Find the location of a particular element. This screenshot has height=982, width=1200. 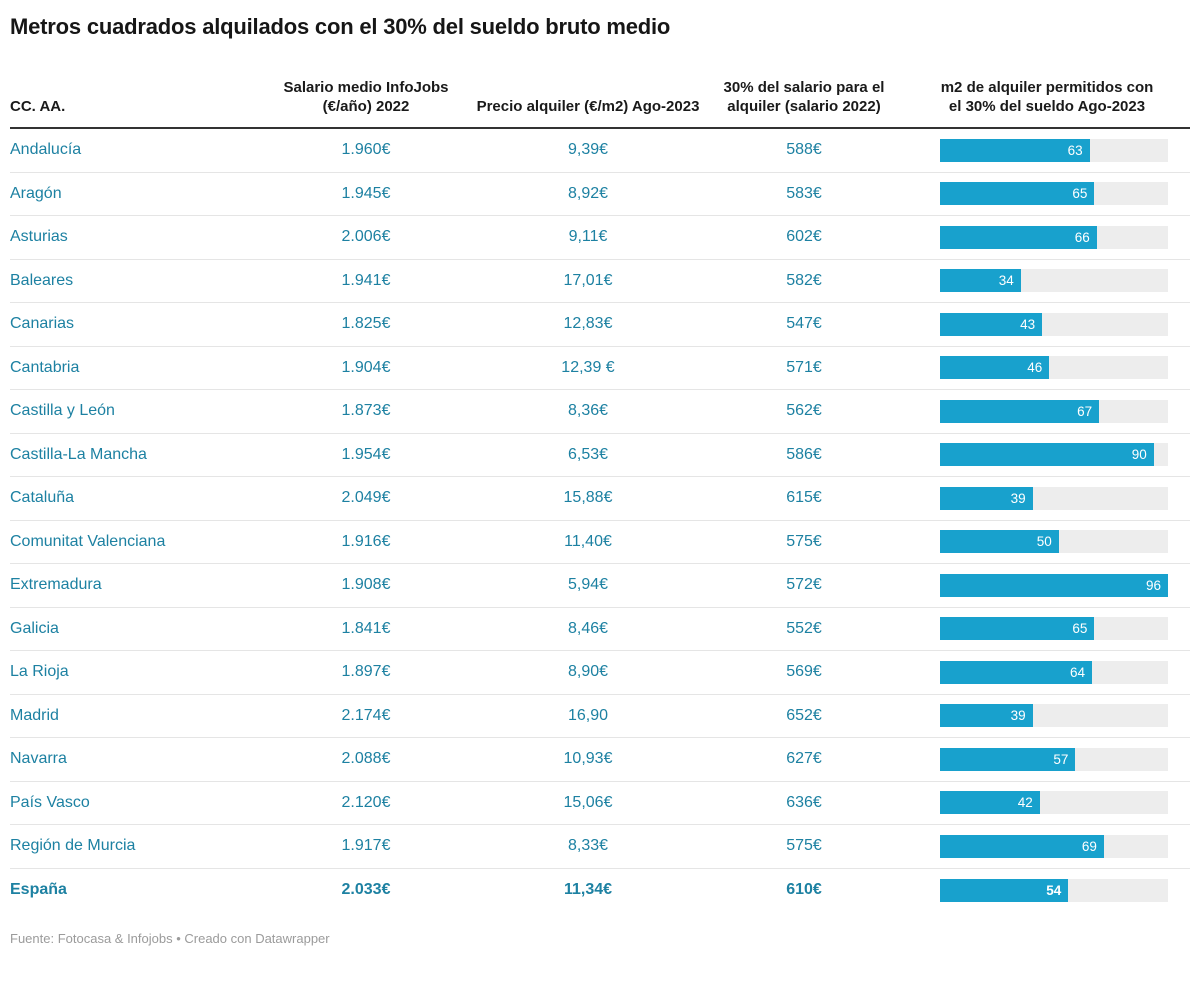

bar-value-label: 34 is located at coordinates (1006, 281).